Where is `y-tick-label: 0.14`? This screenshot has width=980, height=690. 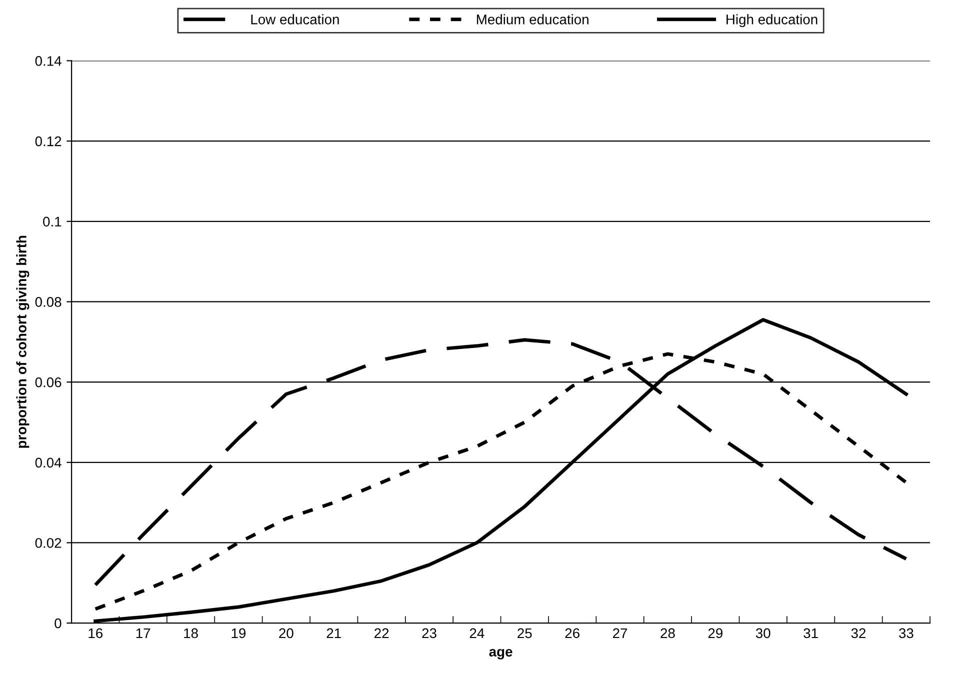
y-tick-label: 0.14 is located at coordinates (48, 61).